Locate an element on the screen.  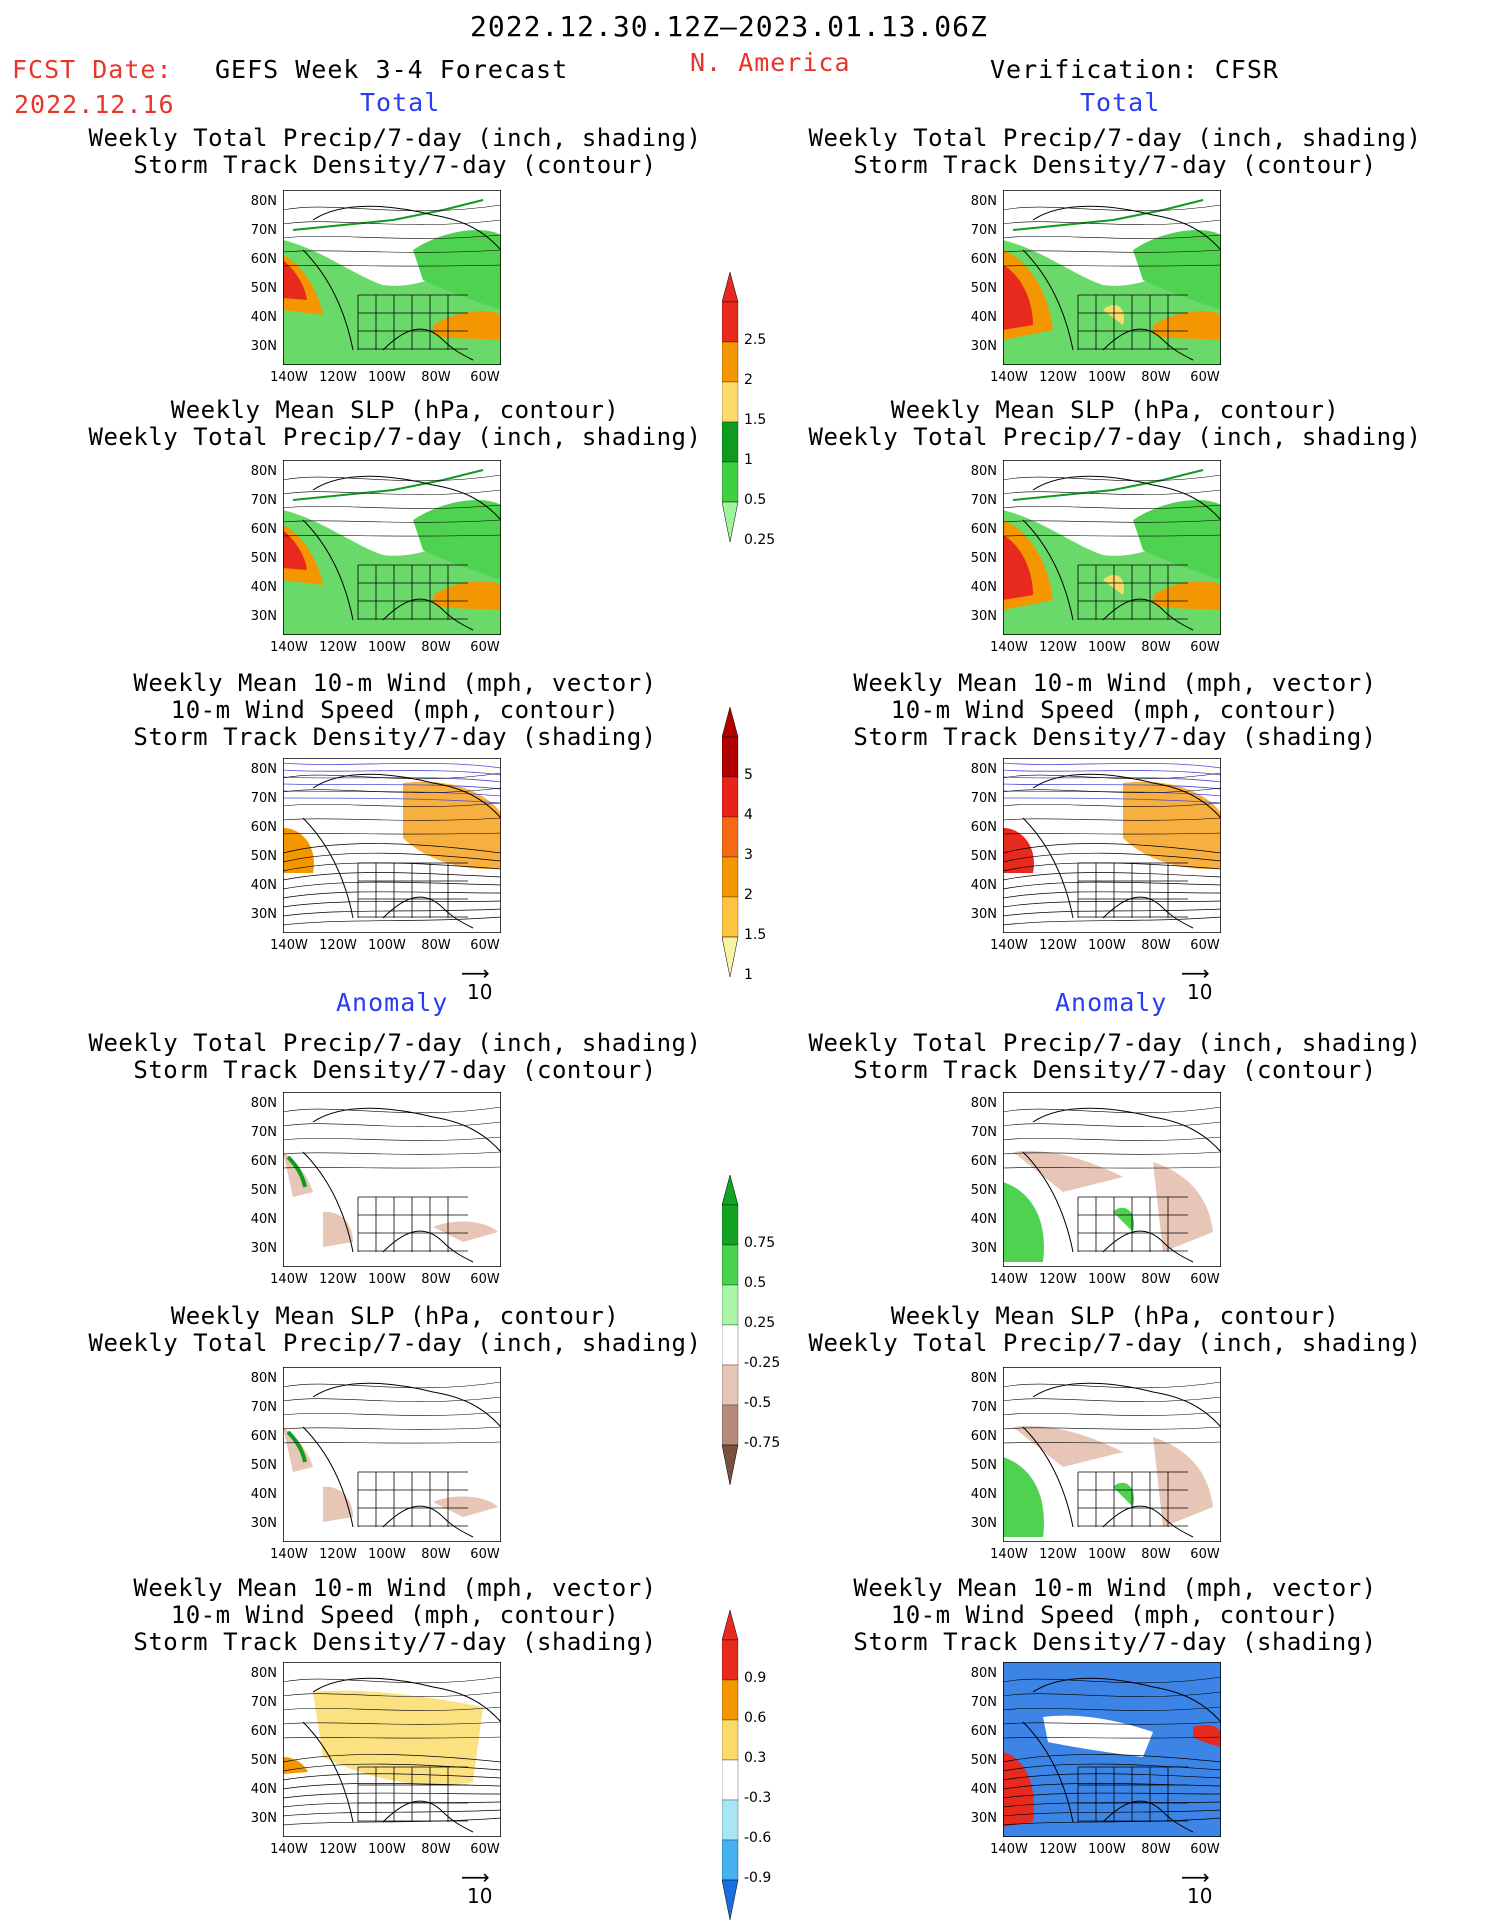
colorbar-label: 5 is located at coordinates (748, 775).